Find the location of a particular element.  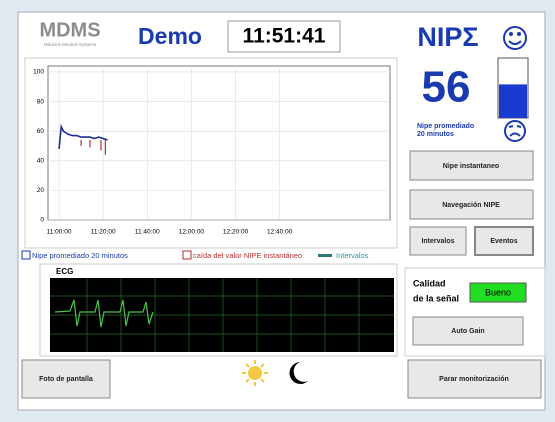

nipe-value: 56 is located at coordinates (446, 87).